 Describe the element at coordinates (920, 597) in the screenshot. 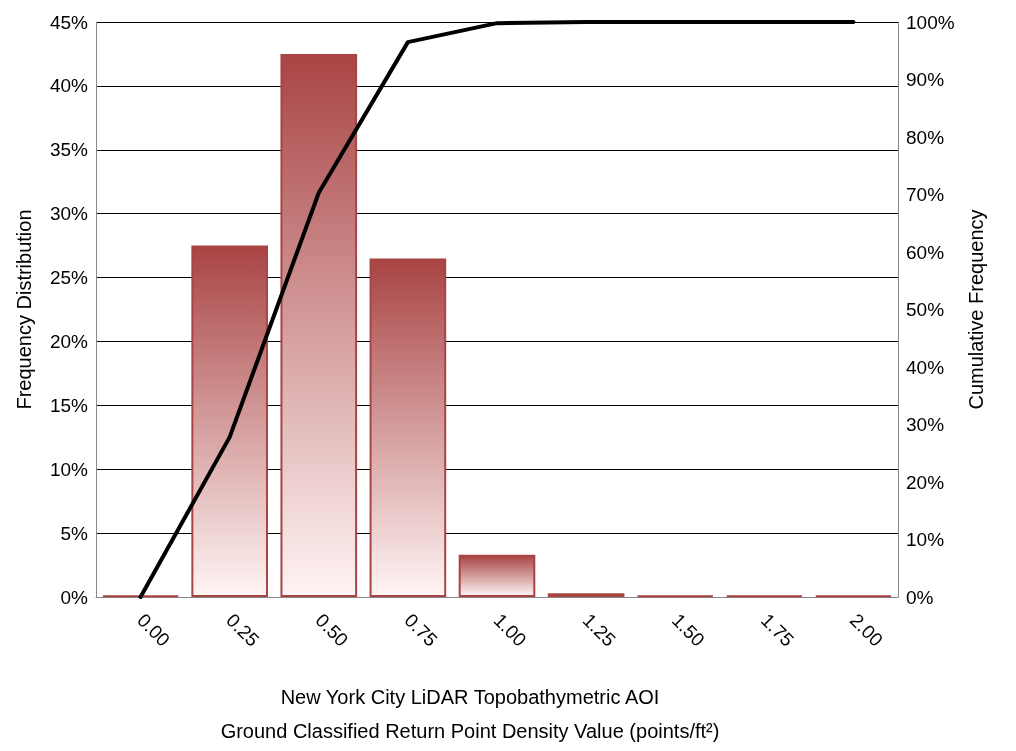

I see `y2-tick-label: 0%` at that location.